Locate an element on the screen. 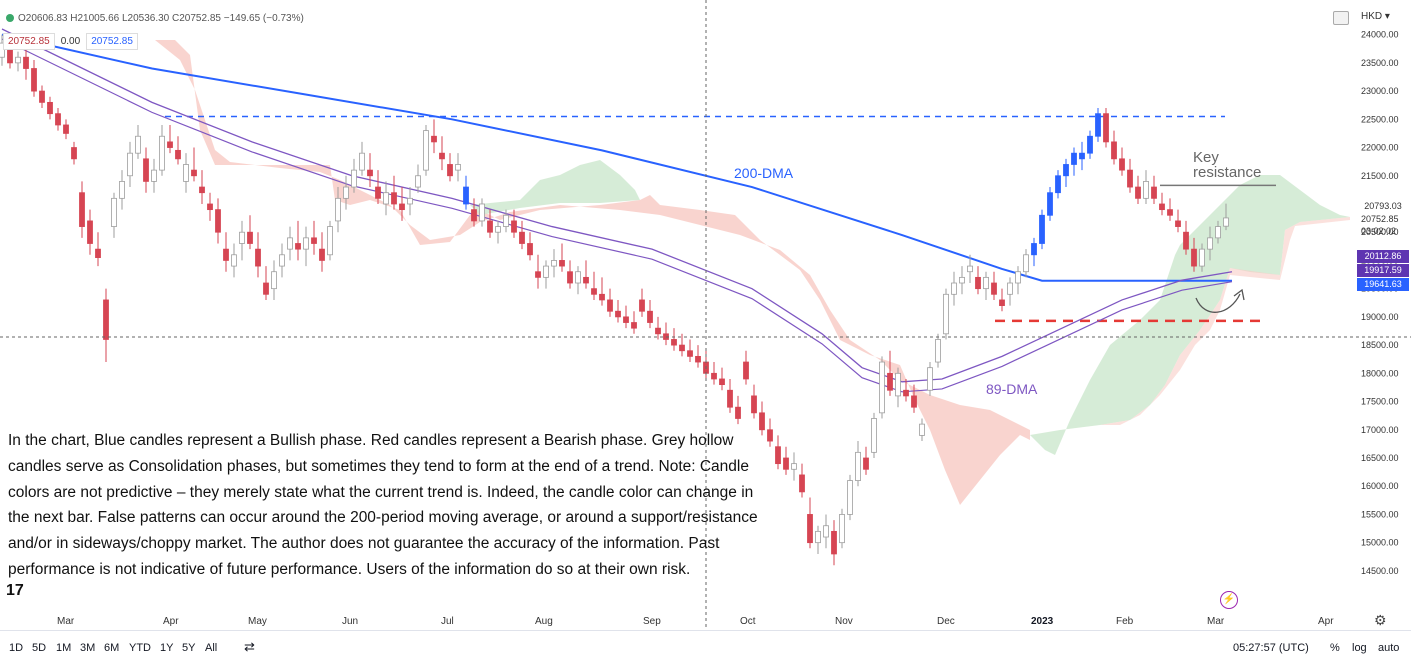 This screenshot has width=1411, height=668. buy-price-box: 20752.85 is located at coordinates (112, 41).